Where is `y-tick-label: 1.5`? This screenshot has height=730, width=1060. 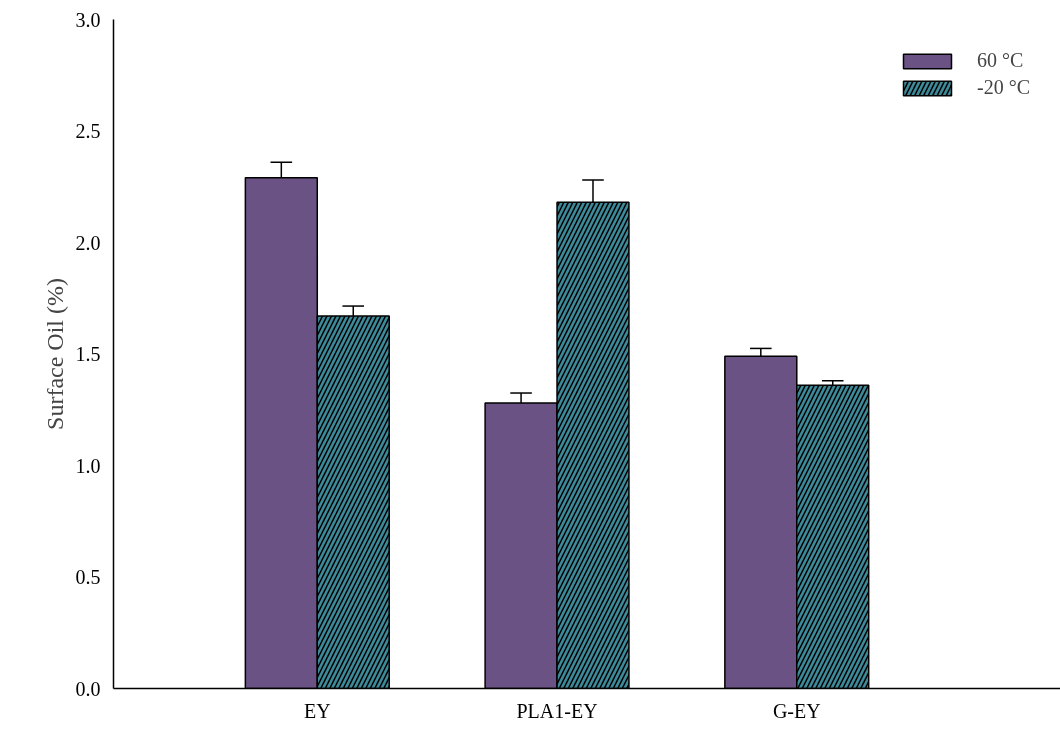 y-tick-label: 1.5 is located at coordinates (88, 354).